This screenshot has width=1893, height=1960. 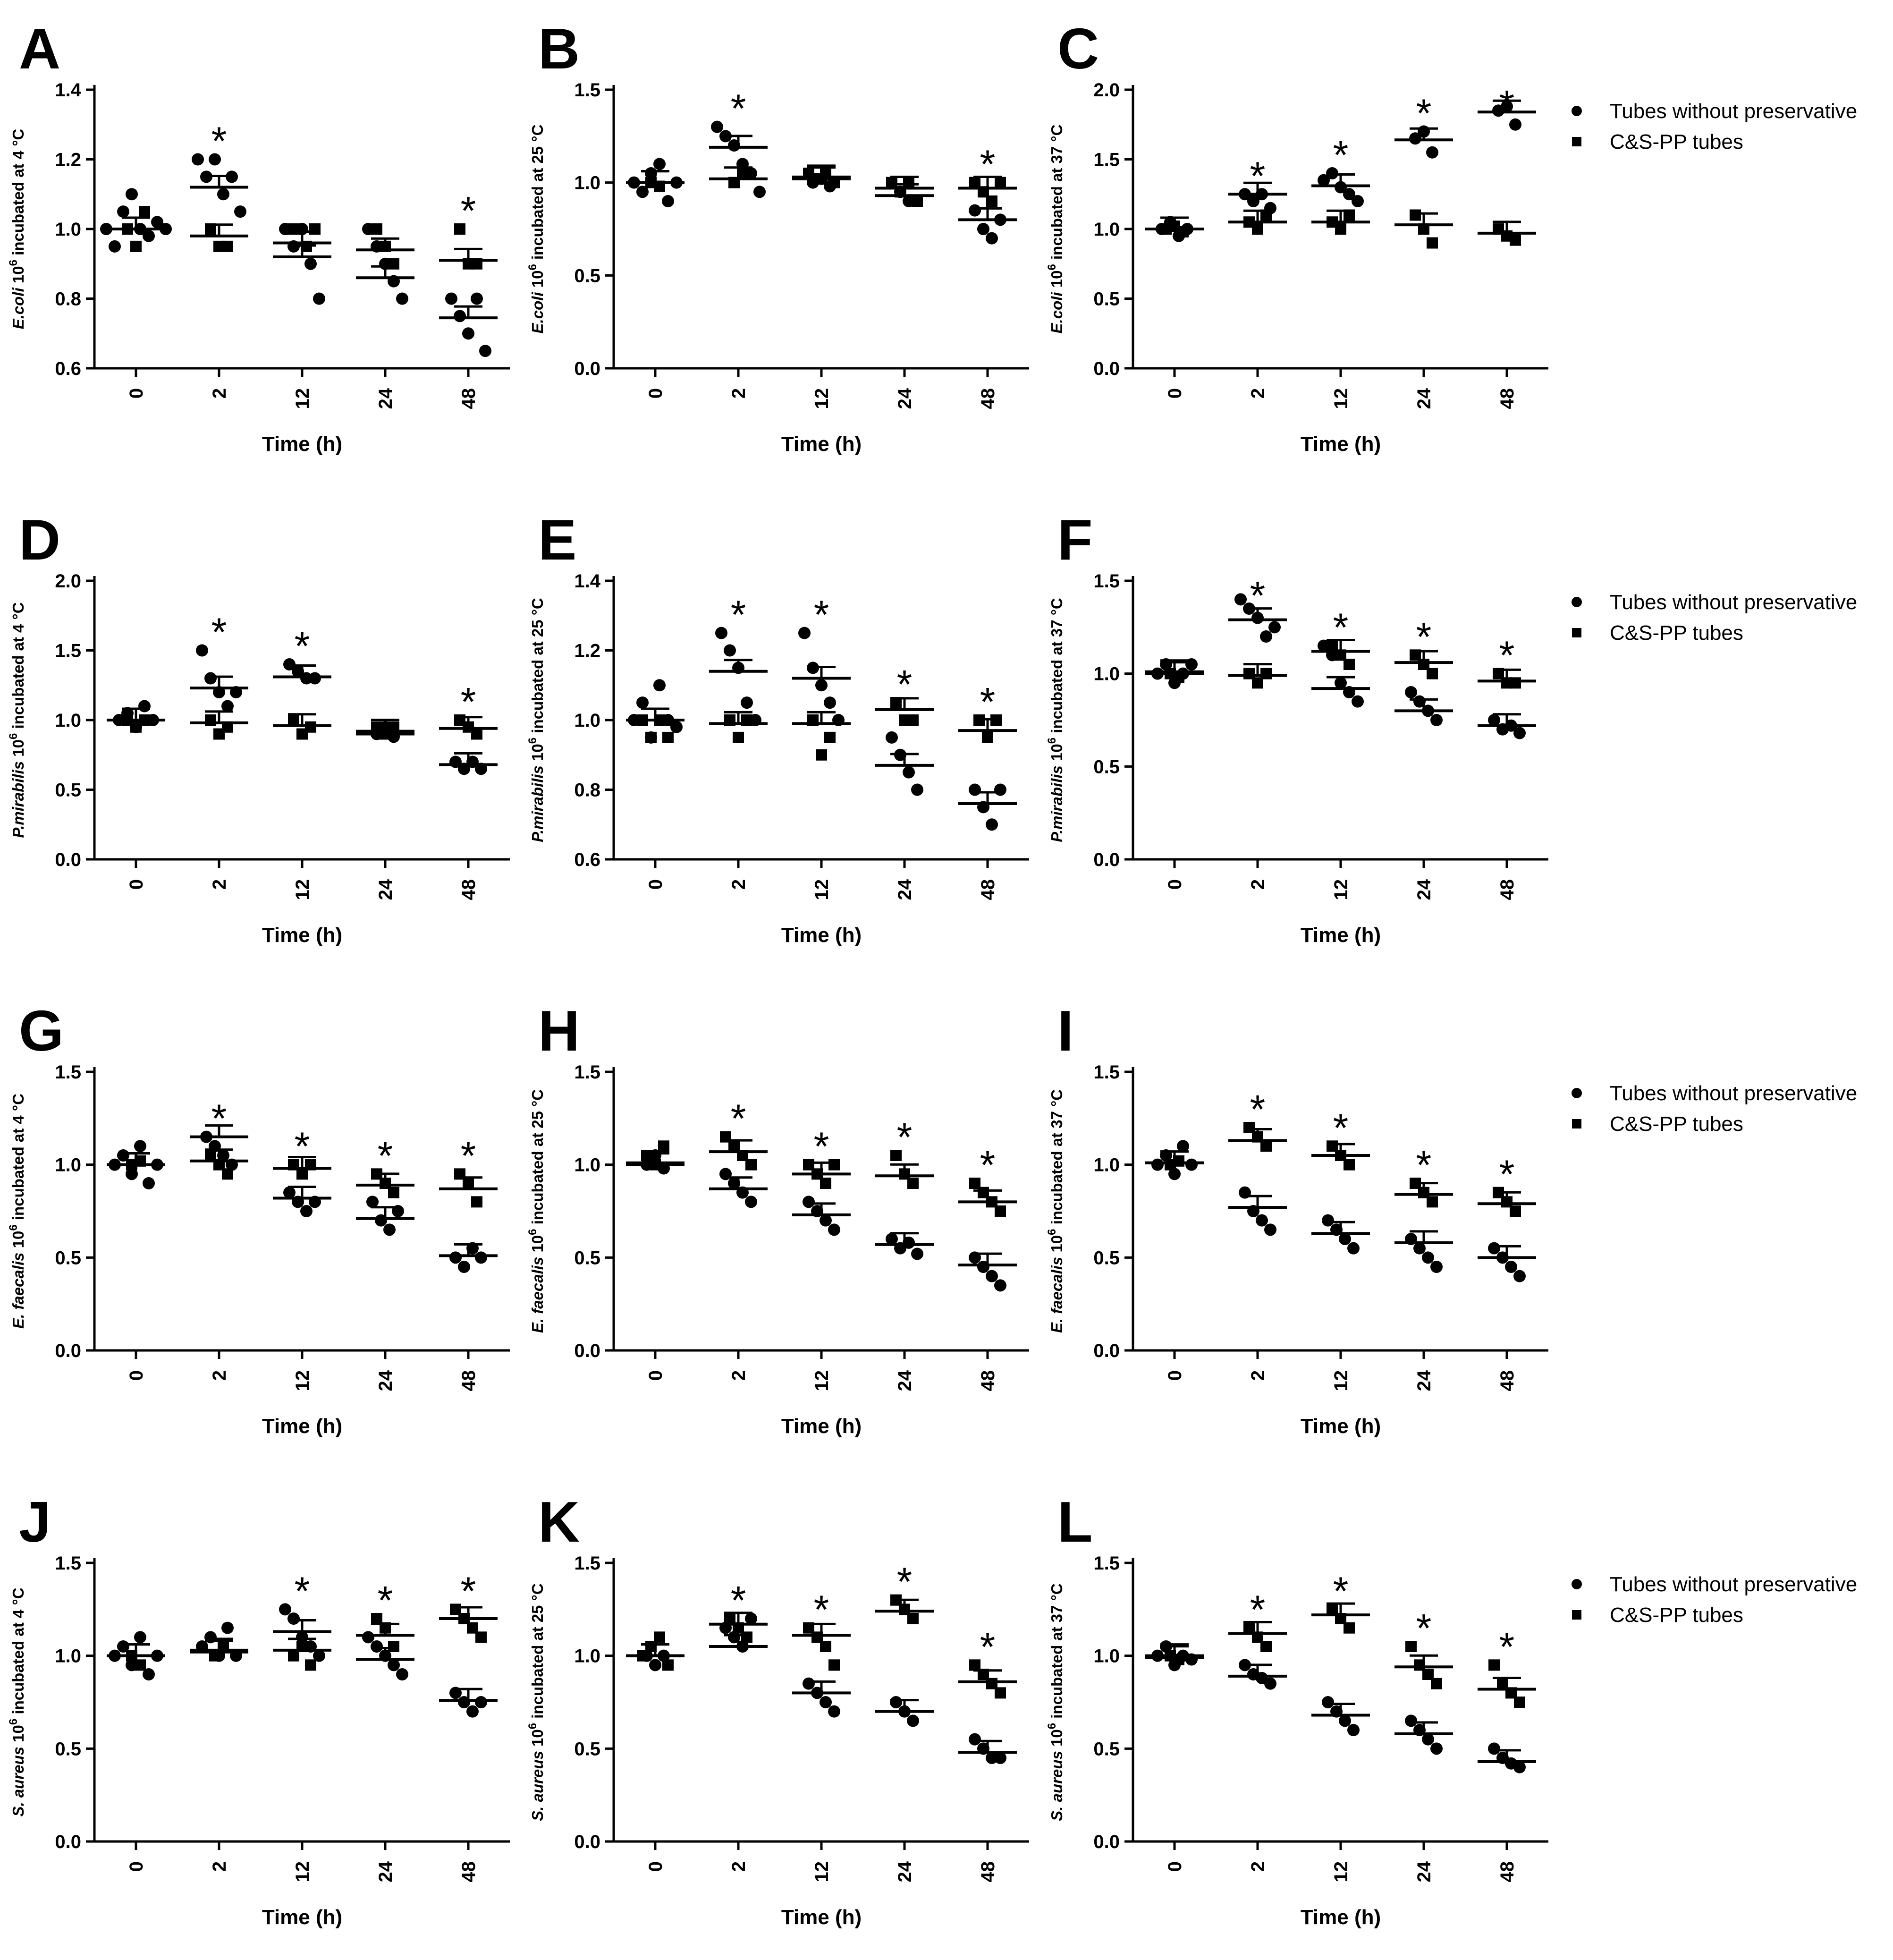 What do you see at coordinates (1577, 1584) in the screenshot?
I see `legend-circle-marker` at bounding box center [1577, 1584].